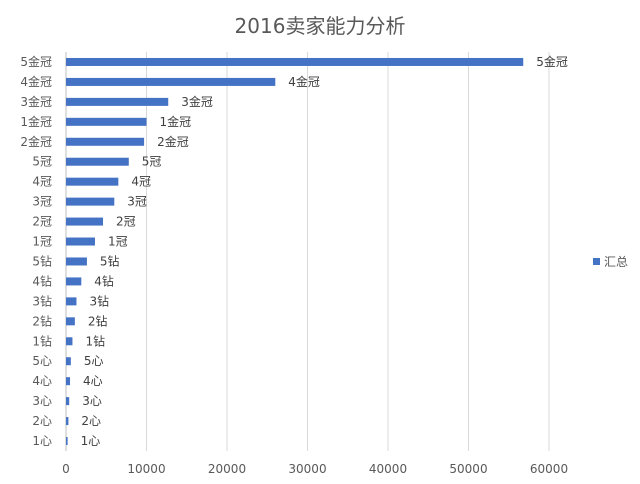 The width and height of the screenshot is (640, 484). What do you see at coordinates (42, 441) in the screenshot?
I see `category-label-1心: 1心` at bounding box center [42, 441].